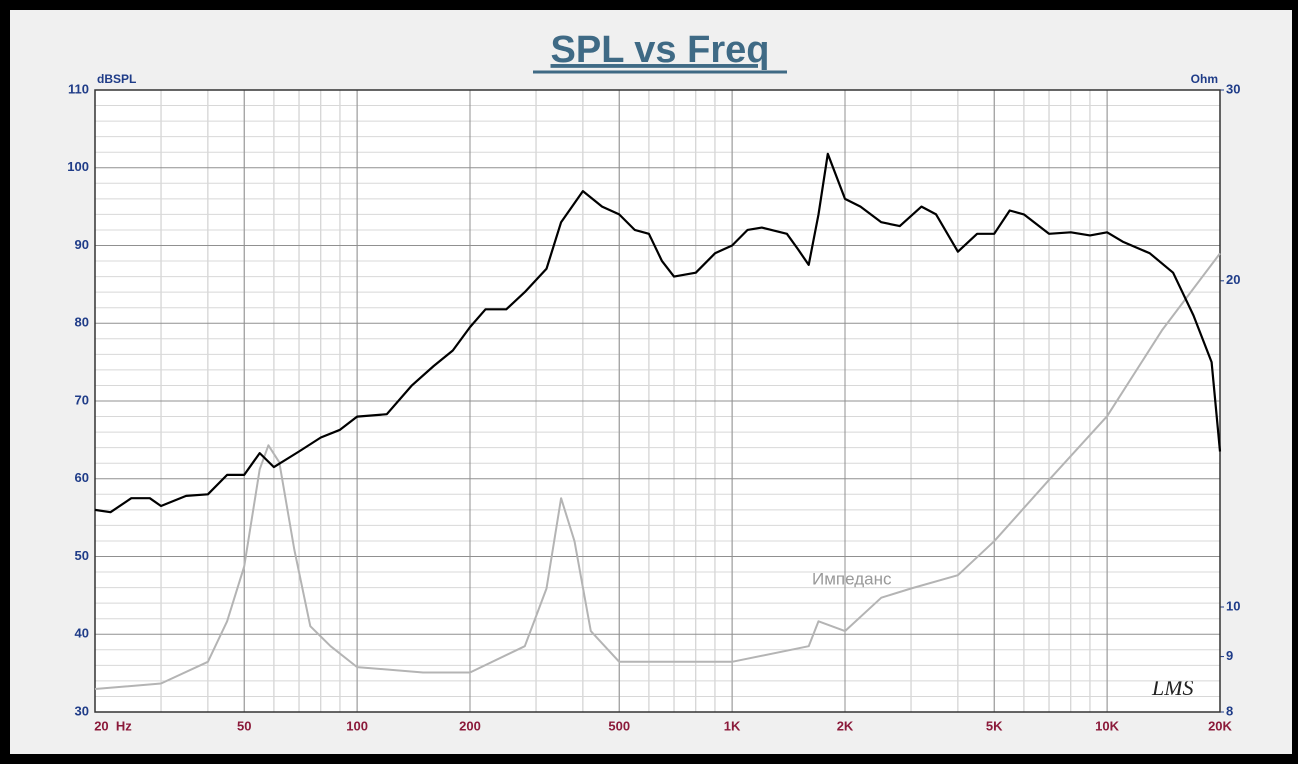 This screenshot has width=1298, height=764. Describe the element at coordinates (470, 725) in the screenshot. I see `x-tick-label: 200` at that location.